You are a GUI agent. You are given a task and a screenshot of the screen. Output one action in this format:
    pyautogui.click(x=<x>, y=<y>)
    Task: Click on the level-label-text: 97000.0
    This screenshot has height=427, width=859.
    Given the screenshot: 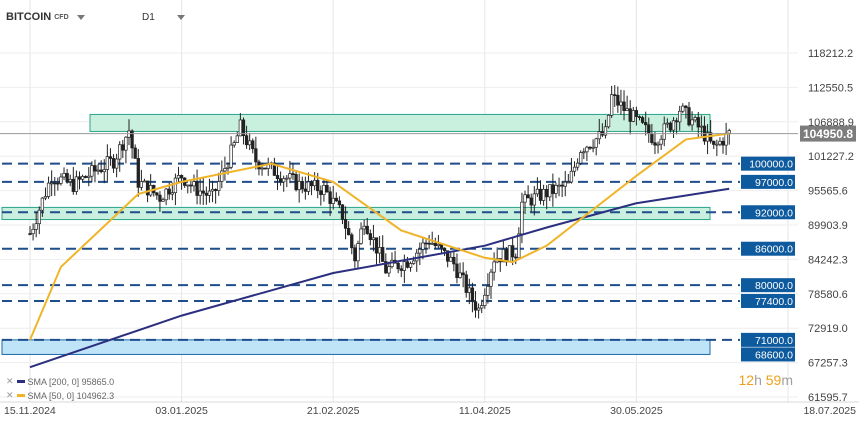 What is the action you would take?
    pyautogui.click(x=774, y=183)
    